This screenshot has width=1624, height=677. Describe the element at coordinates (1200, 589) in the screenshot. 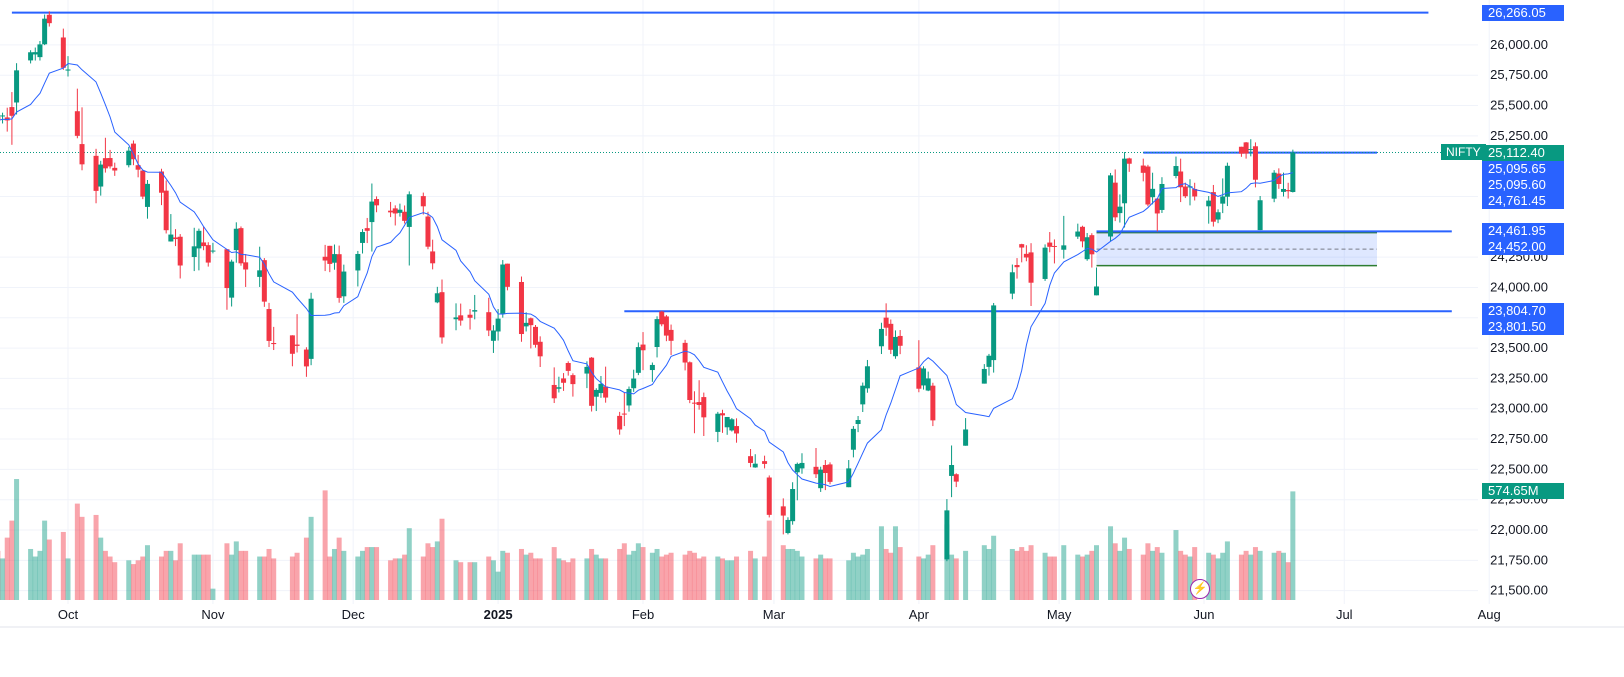

I see `lightning-icon: ⚡` at that location.